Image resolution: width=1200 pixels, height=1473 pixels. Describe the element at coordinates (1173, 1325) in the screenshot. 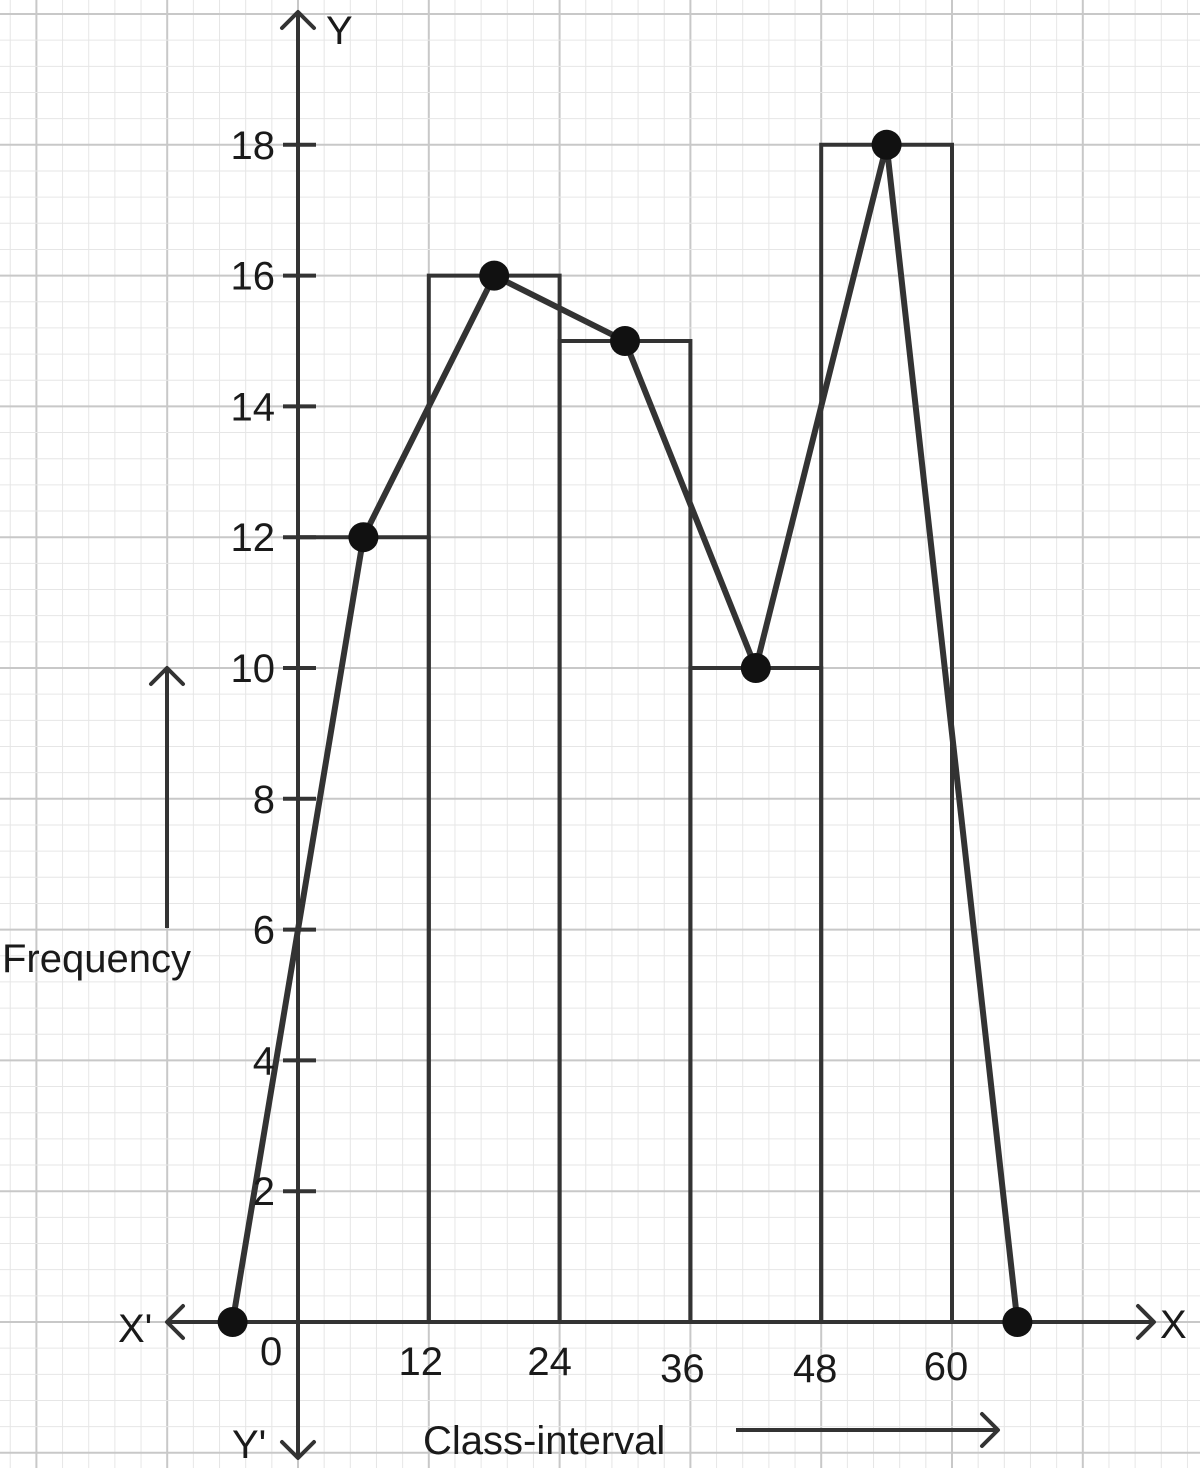

I see `x-axis-end-label: X` at that location.